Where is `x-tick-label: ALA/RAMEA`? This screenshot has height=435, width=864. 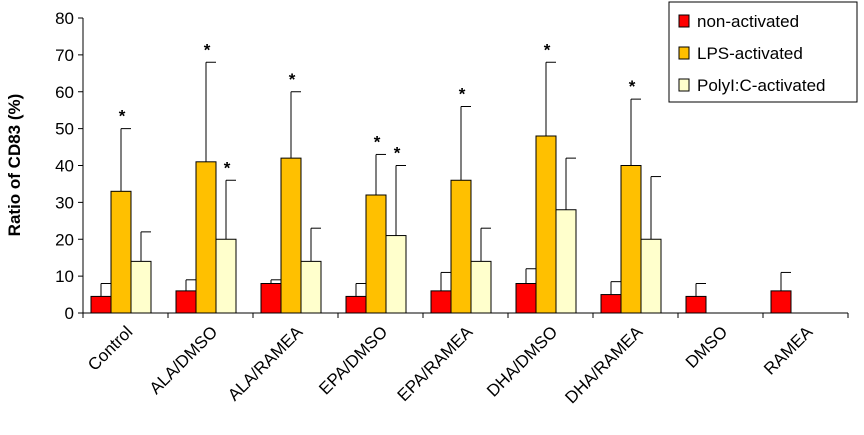
x-tick-label: ALA/RAMEA is located at coordinates (265, 363).